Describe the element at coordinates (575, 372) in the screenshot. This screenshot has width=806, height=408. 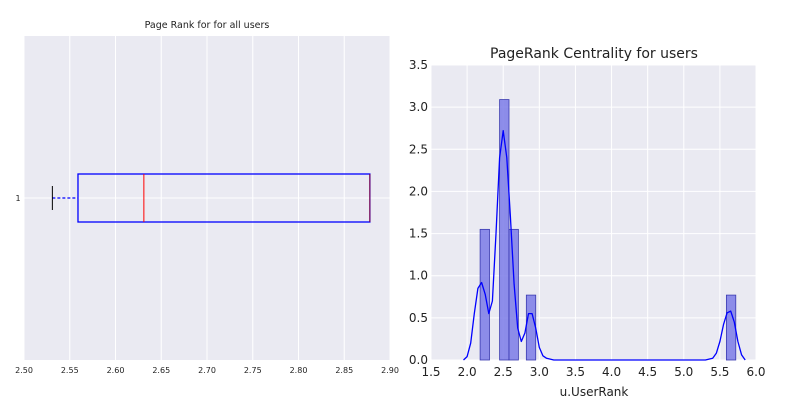
I see `x-tick-label: 3.5` at that location.